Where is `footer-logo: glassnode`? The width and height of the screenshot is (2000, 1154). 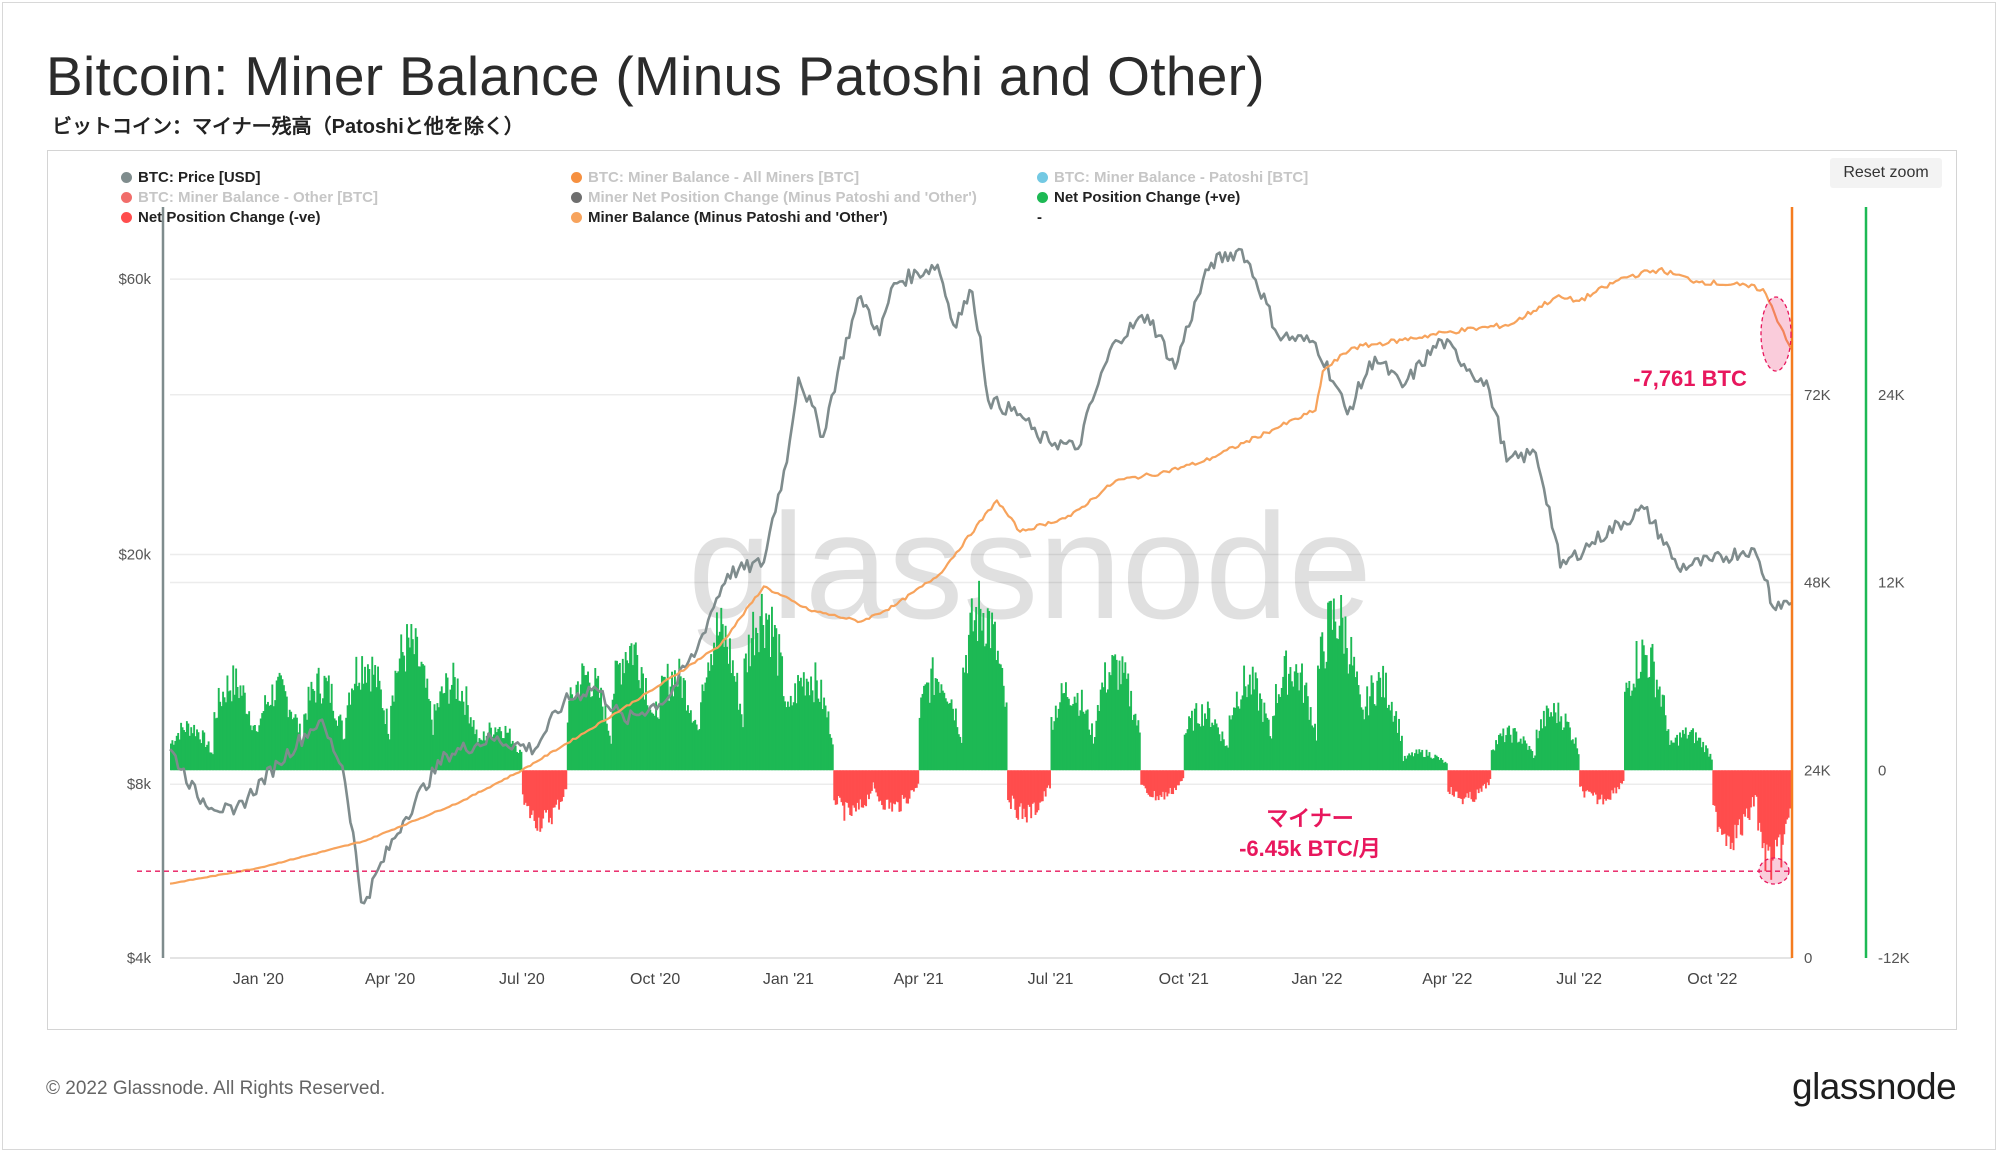 footer-logo: glassnode is located at coordinates (1874, 1086).